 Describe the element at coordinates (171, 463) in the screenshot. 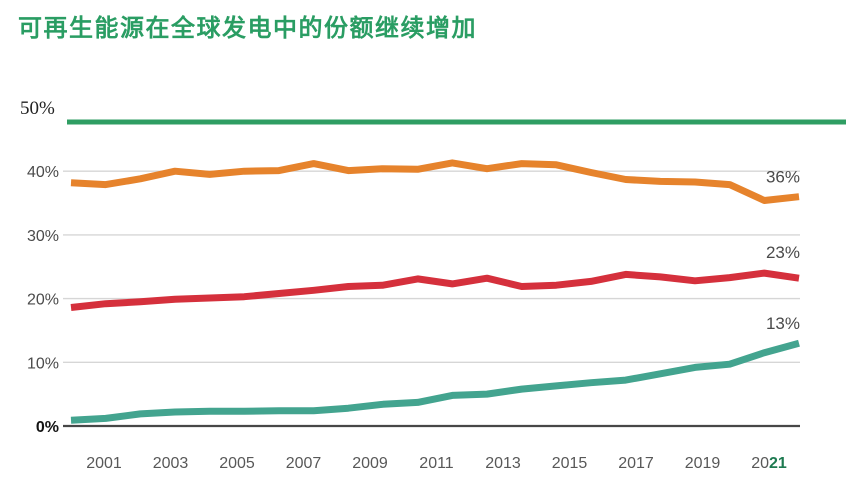

I see `x-axis-label-2003: 2003` at that location.